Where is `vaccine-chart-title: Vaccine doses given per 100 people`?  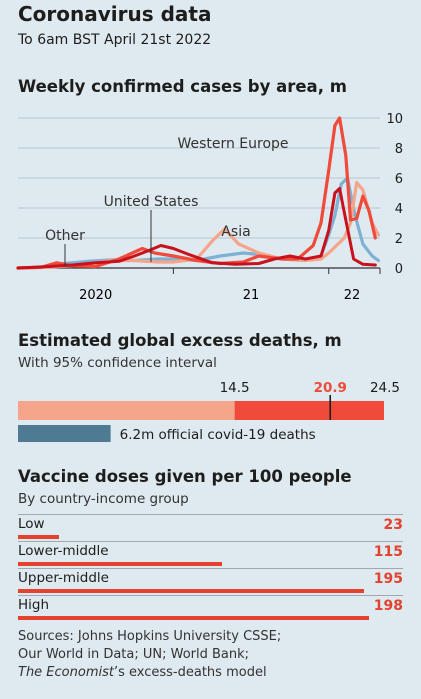
vaccine-chart-title: Vaccine doses given per 100 people is located at coordinates (185, 476).